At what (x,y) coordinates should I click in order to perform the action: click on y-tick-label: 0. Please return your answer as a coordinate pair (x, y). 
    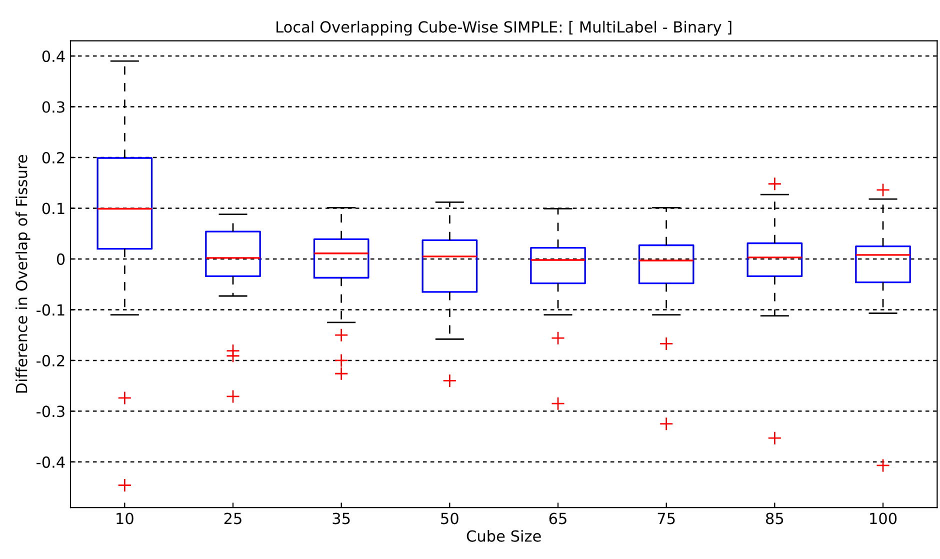
    Looking at the image, I should click on (60, 259).